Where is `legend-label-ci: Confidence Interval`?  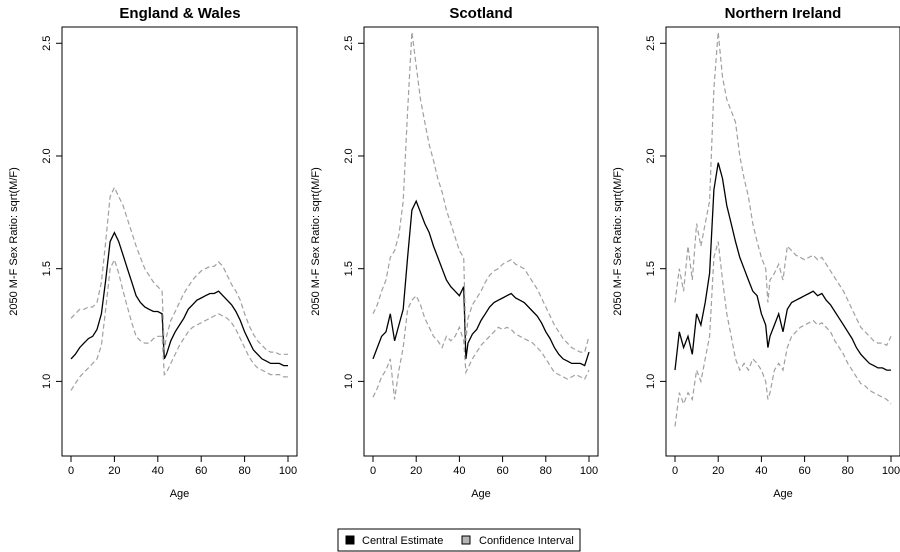
legend-label-ci: Confidence Interval is located at coordinates (526, 541).